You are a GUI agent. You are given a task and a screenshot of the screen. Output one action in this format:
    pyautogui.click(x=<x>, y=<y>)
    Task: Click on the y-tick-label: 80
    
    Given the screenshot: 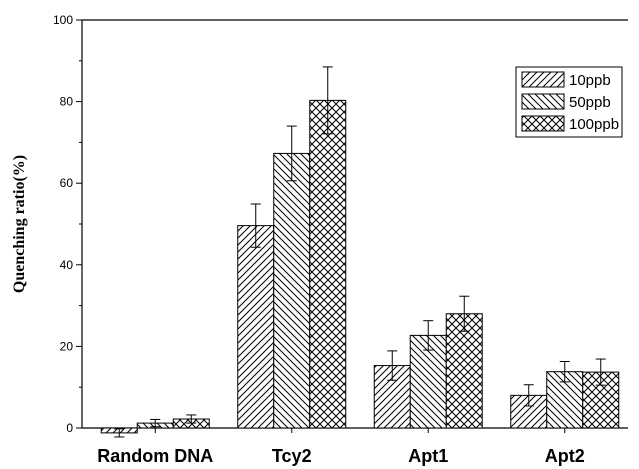 What is the action you would take?
    pyautogui.click(x=67, y=102)
    